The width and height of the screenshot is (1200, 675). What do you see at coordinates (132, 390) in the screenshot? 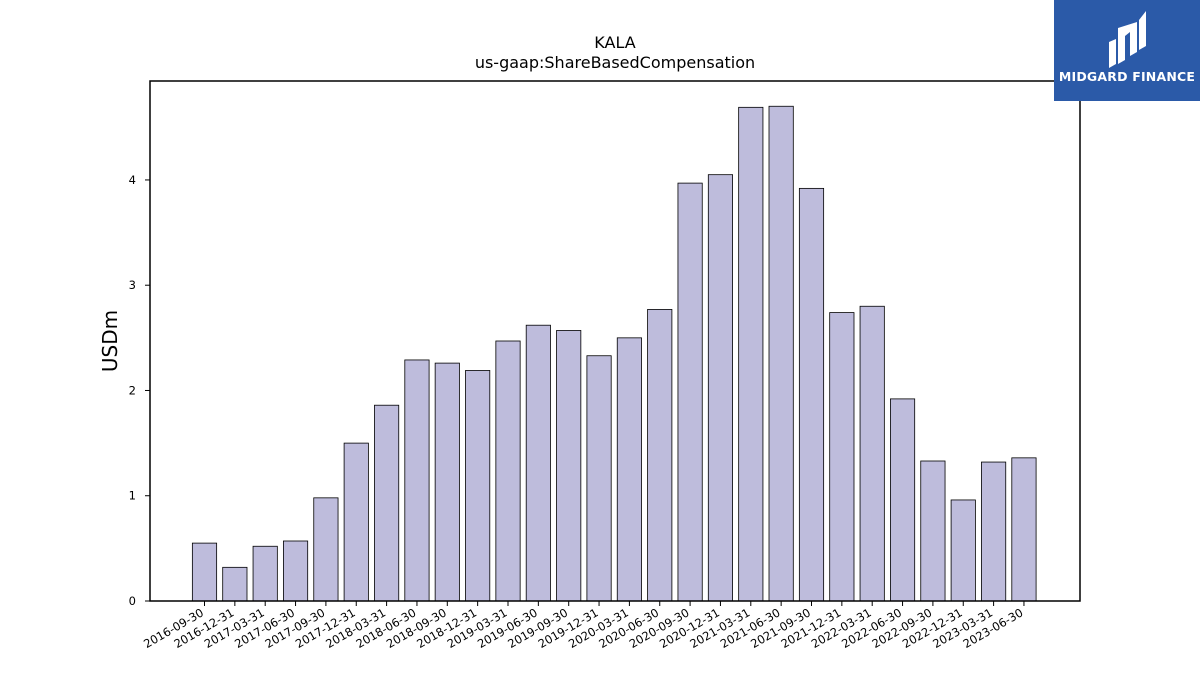
I see `y-tick-label: 2` at bounding box center [132, 390].